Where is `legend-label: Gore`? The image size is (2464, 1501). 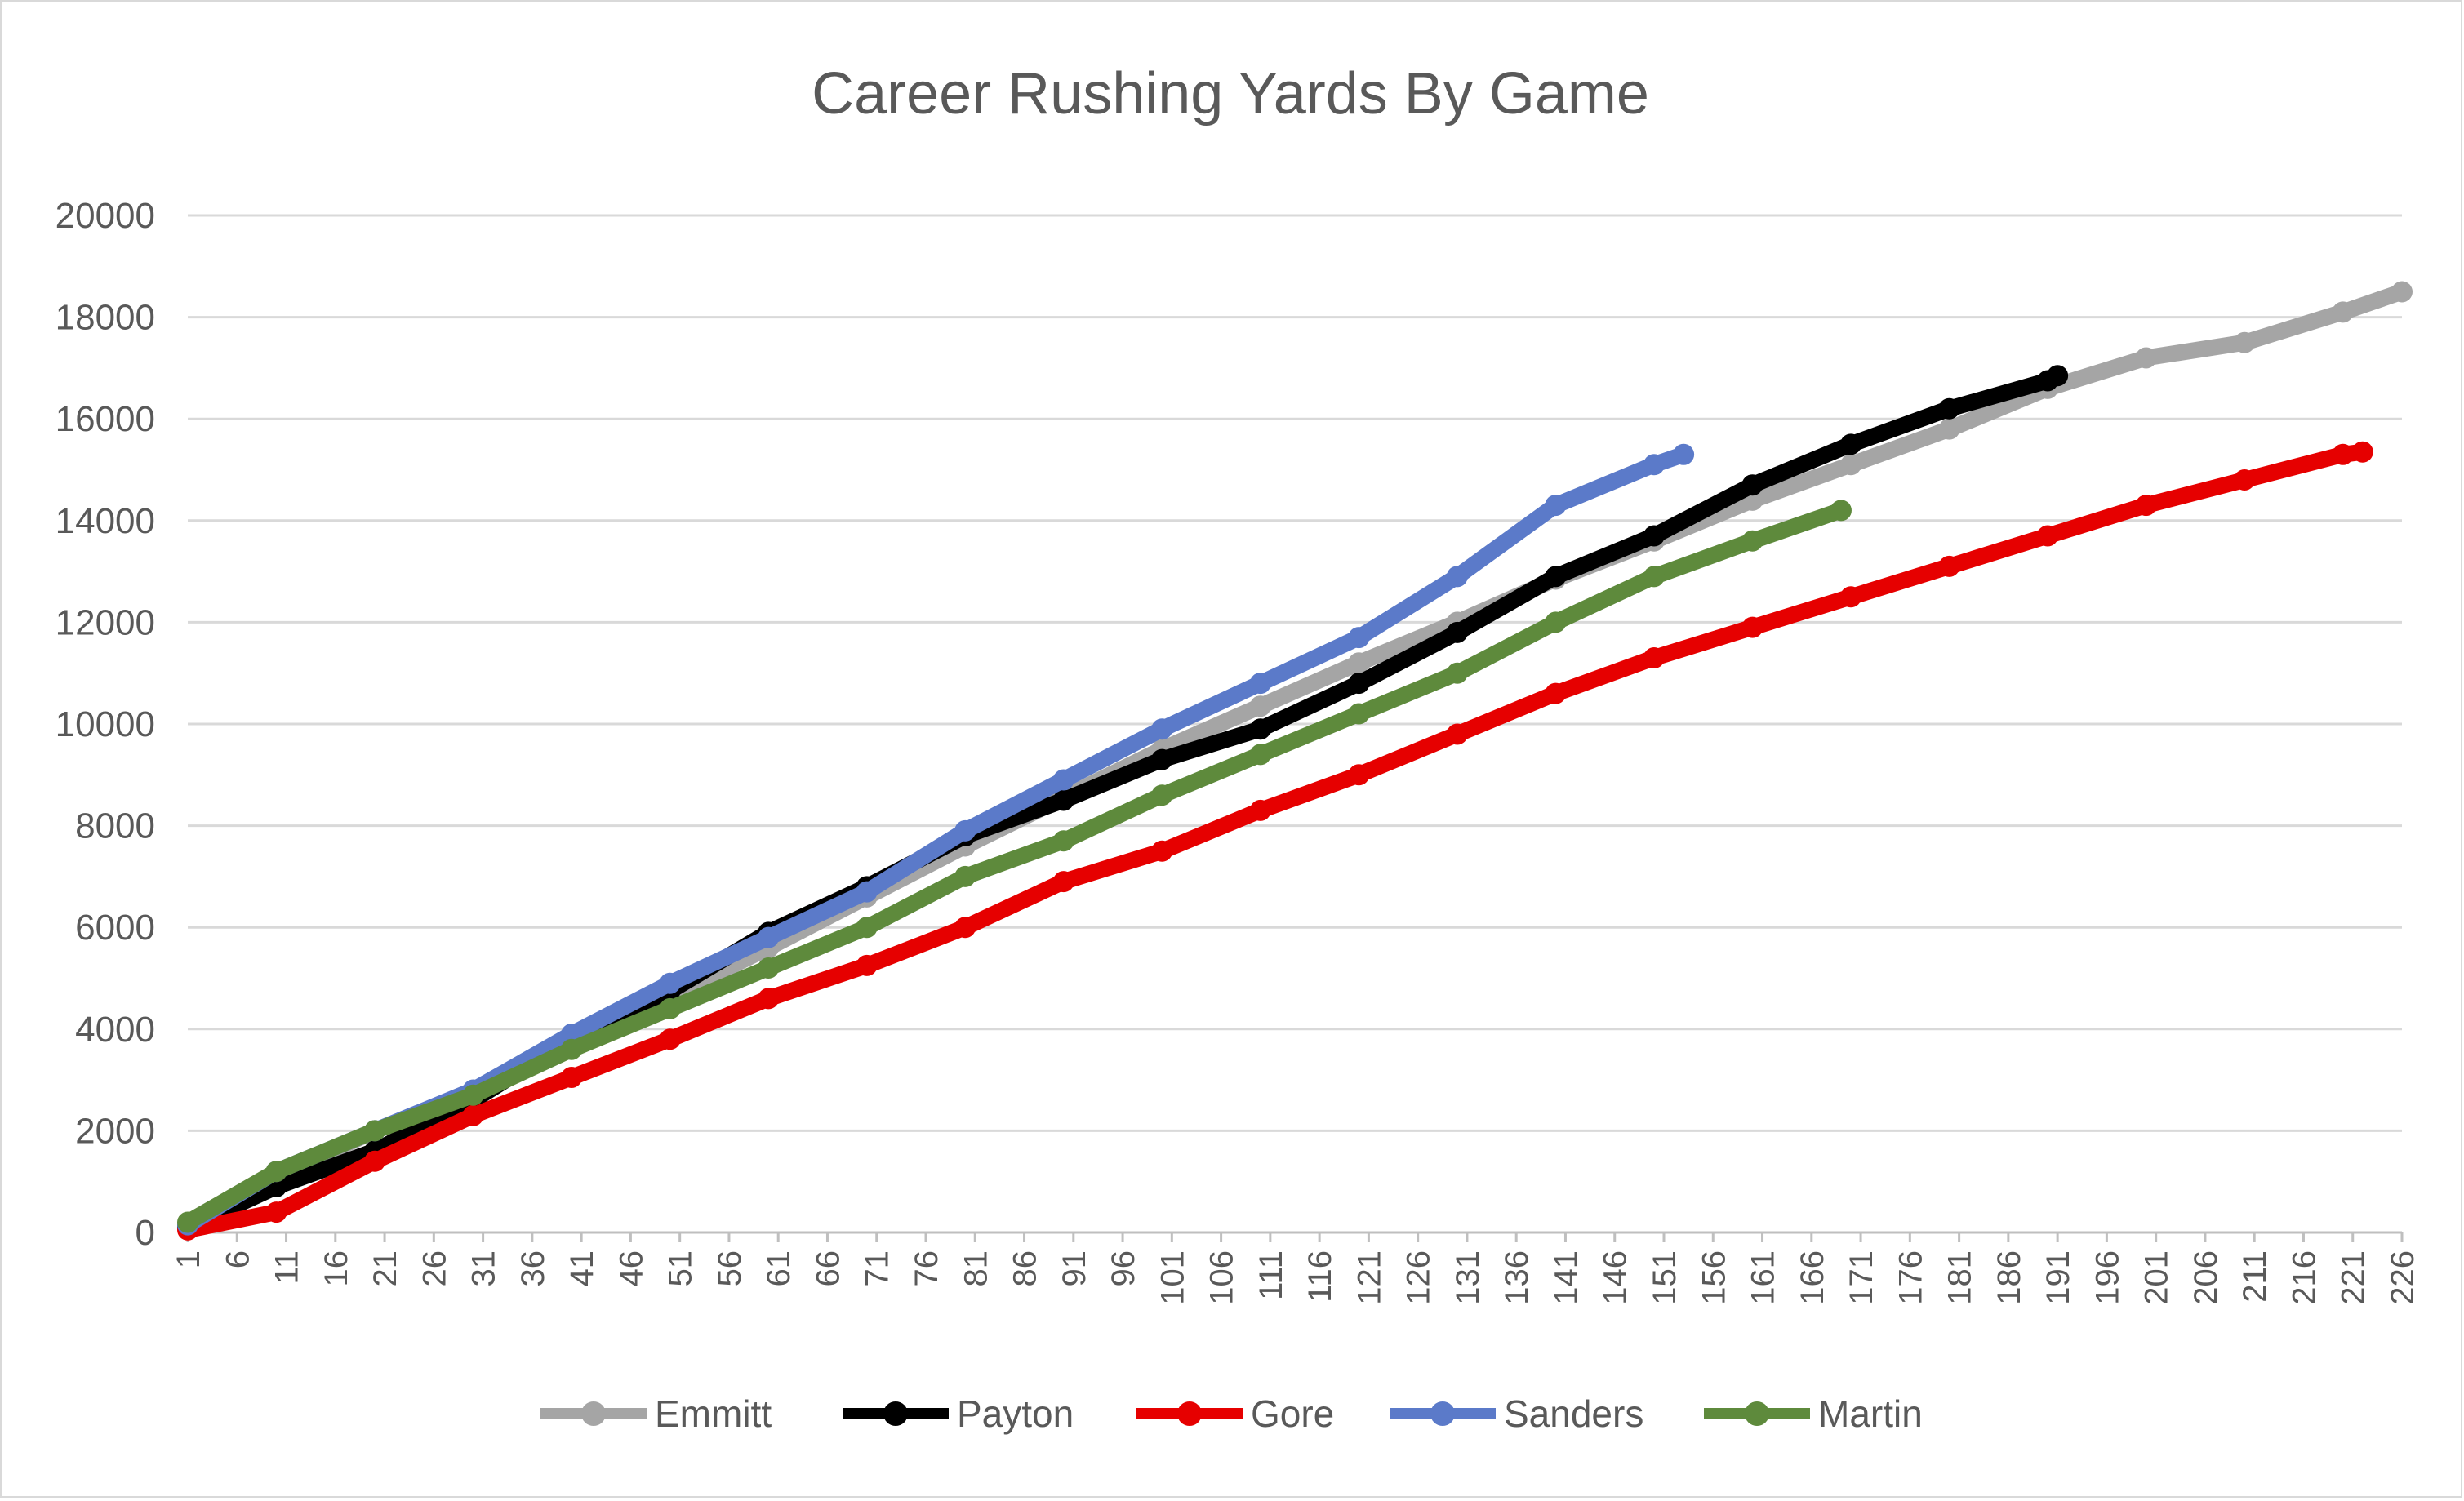 legend-label: Gore is located at coordinates (1292, 1413).